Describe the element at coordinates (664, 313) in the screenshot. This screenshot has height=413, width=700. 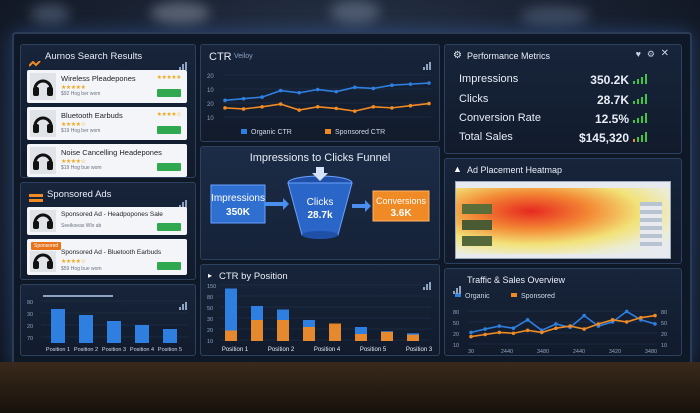
I see `y-tick-label-right: 80` at that location.